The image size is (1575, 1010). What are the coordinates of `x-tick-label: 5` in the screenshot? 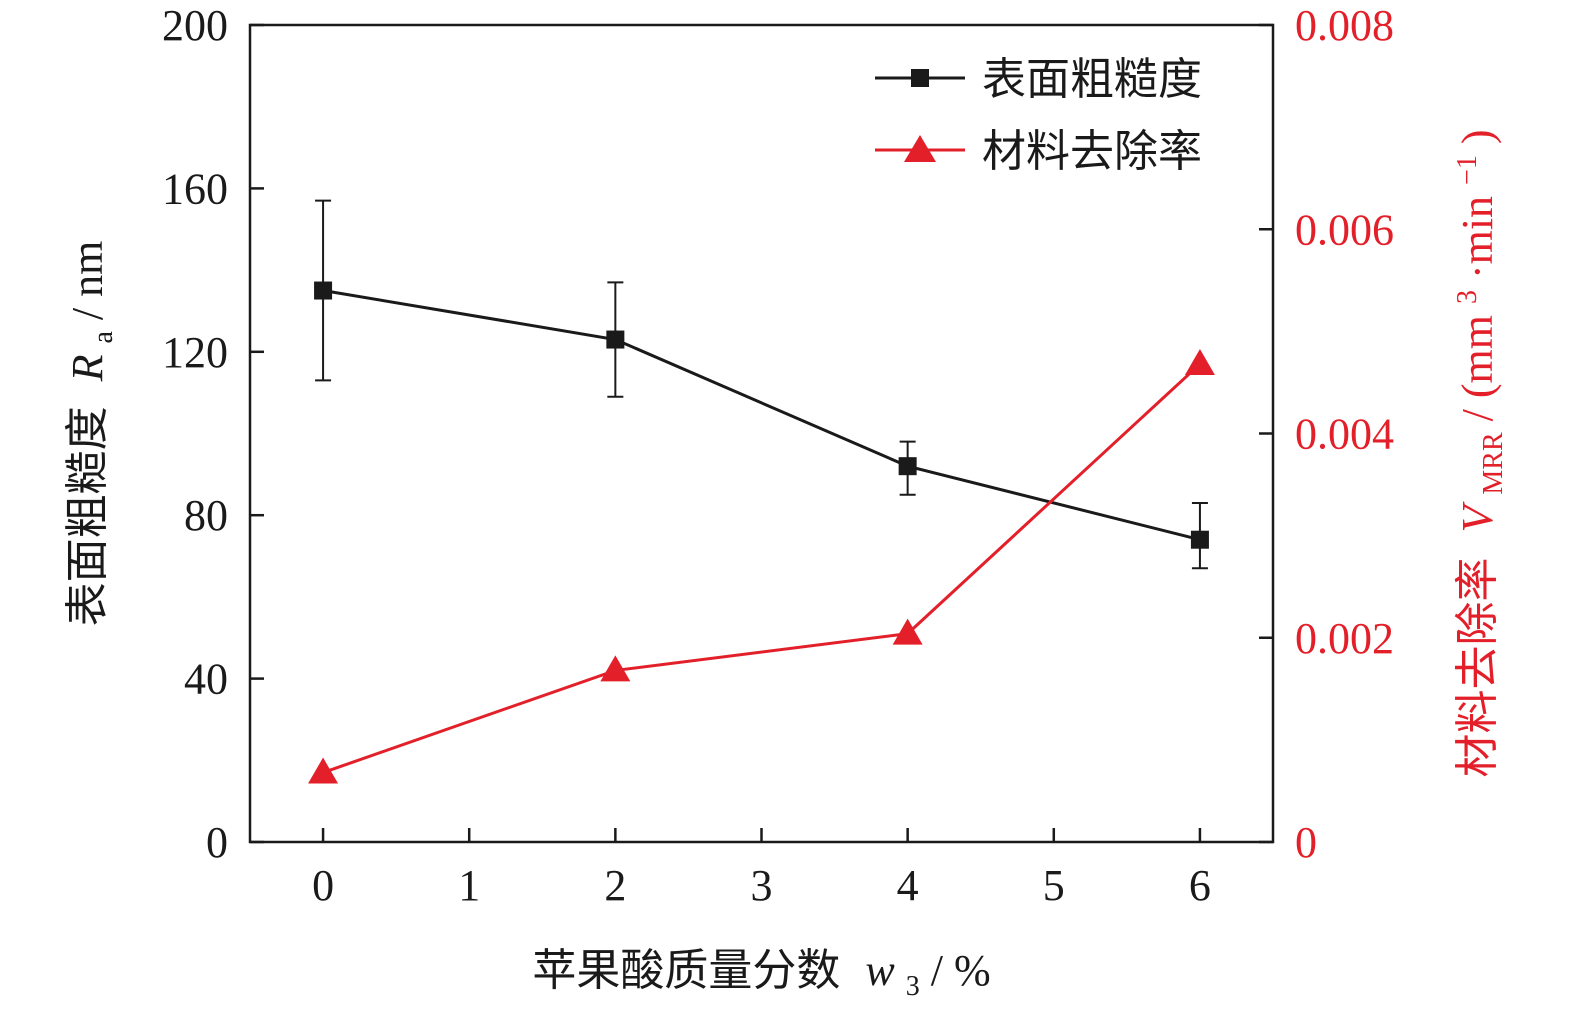 It's located at (1054, 885).